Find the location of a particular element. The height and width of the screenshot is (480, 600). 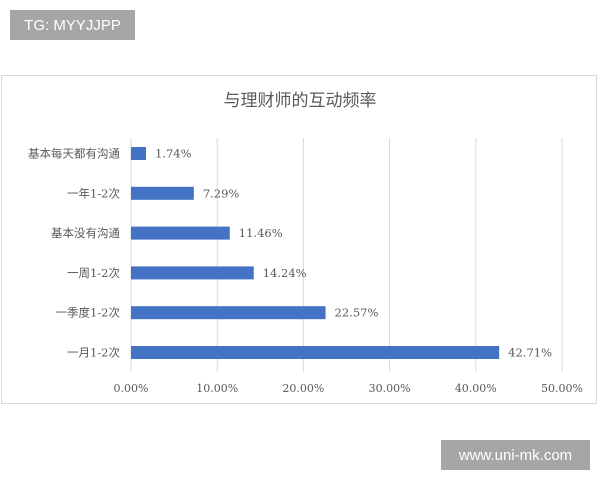

x-tick-label: 0.00% is located at coordinates (131, 388).